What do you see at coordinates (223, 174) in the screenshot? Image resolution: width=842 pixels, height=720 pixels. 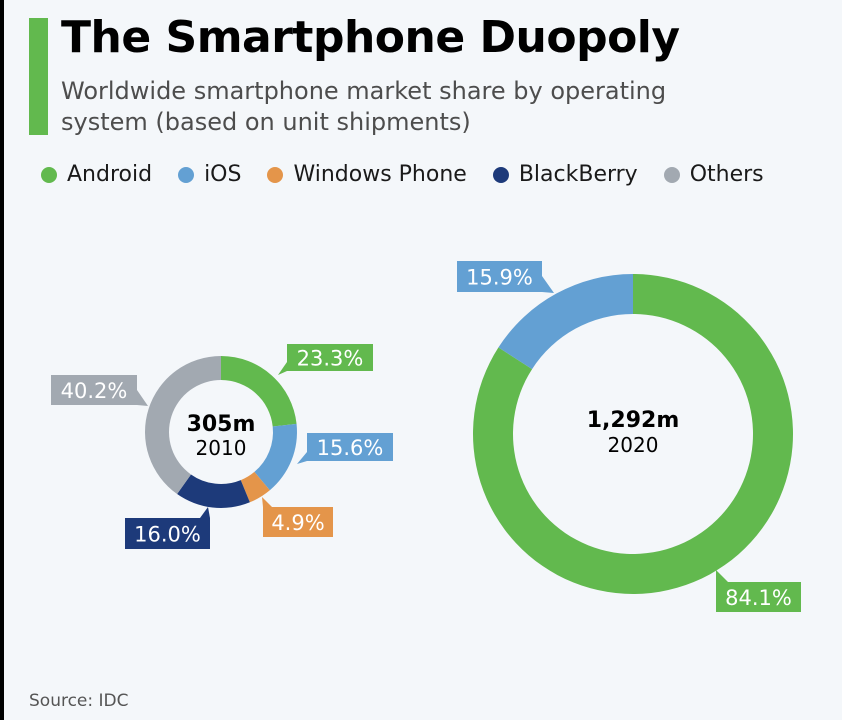 I see `legend-label: iOS` at bounding box center [223, 174].